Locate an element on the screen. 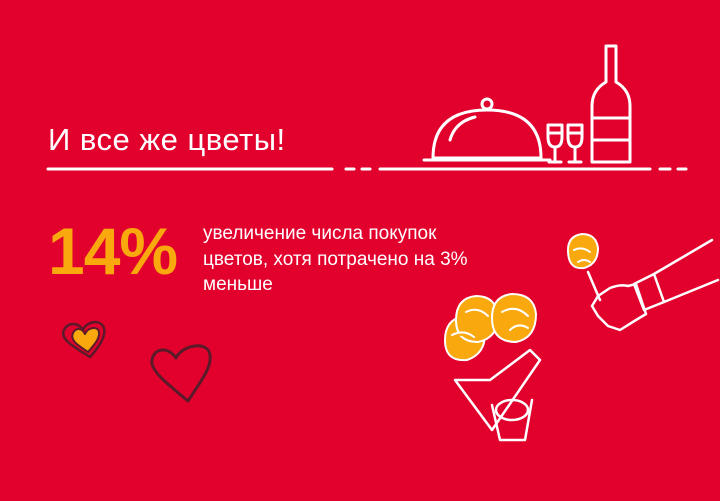 The height and width of the screenshot is (501, 720). stat-description-line: увеличение числа покупок is located at coordinates (320, 233).